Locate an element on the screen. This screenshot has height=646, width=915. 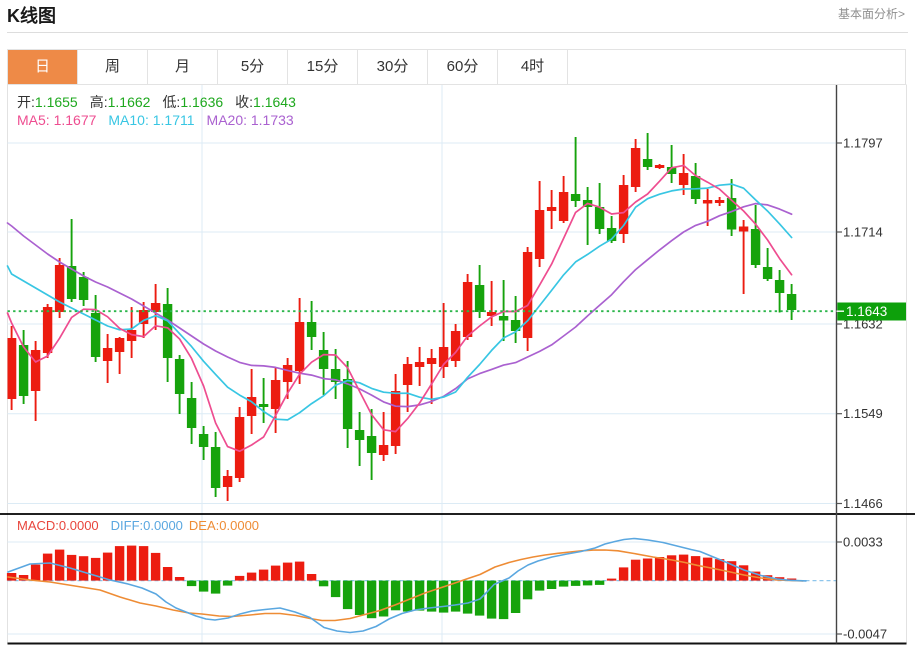
svg-text: 1.1714 is located at coordinates (863, 232).